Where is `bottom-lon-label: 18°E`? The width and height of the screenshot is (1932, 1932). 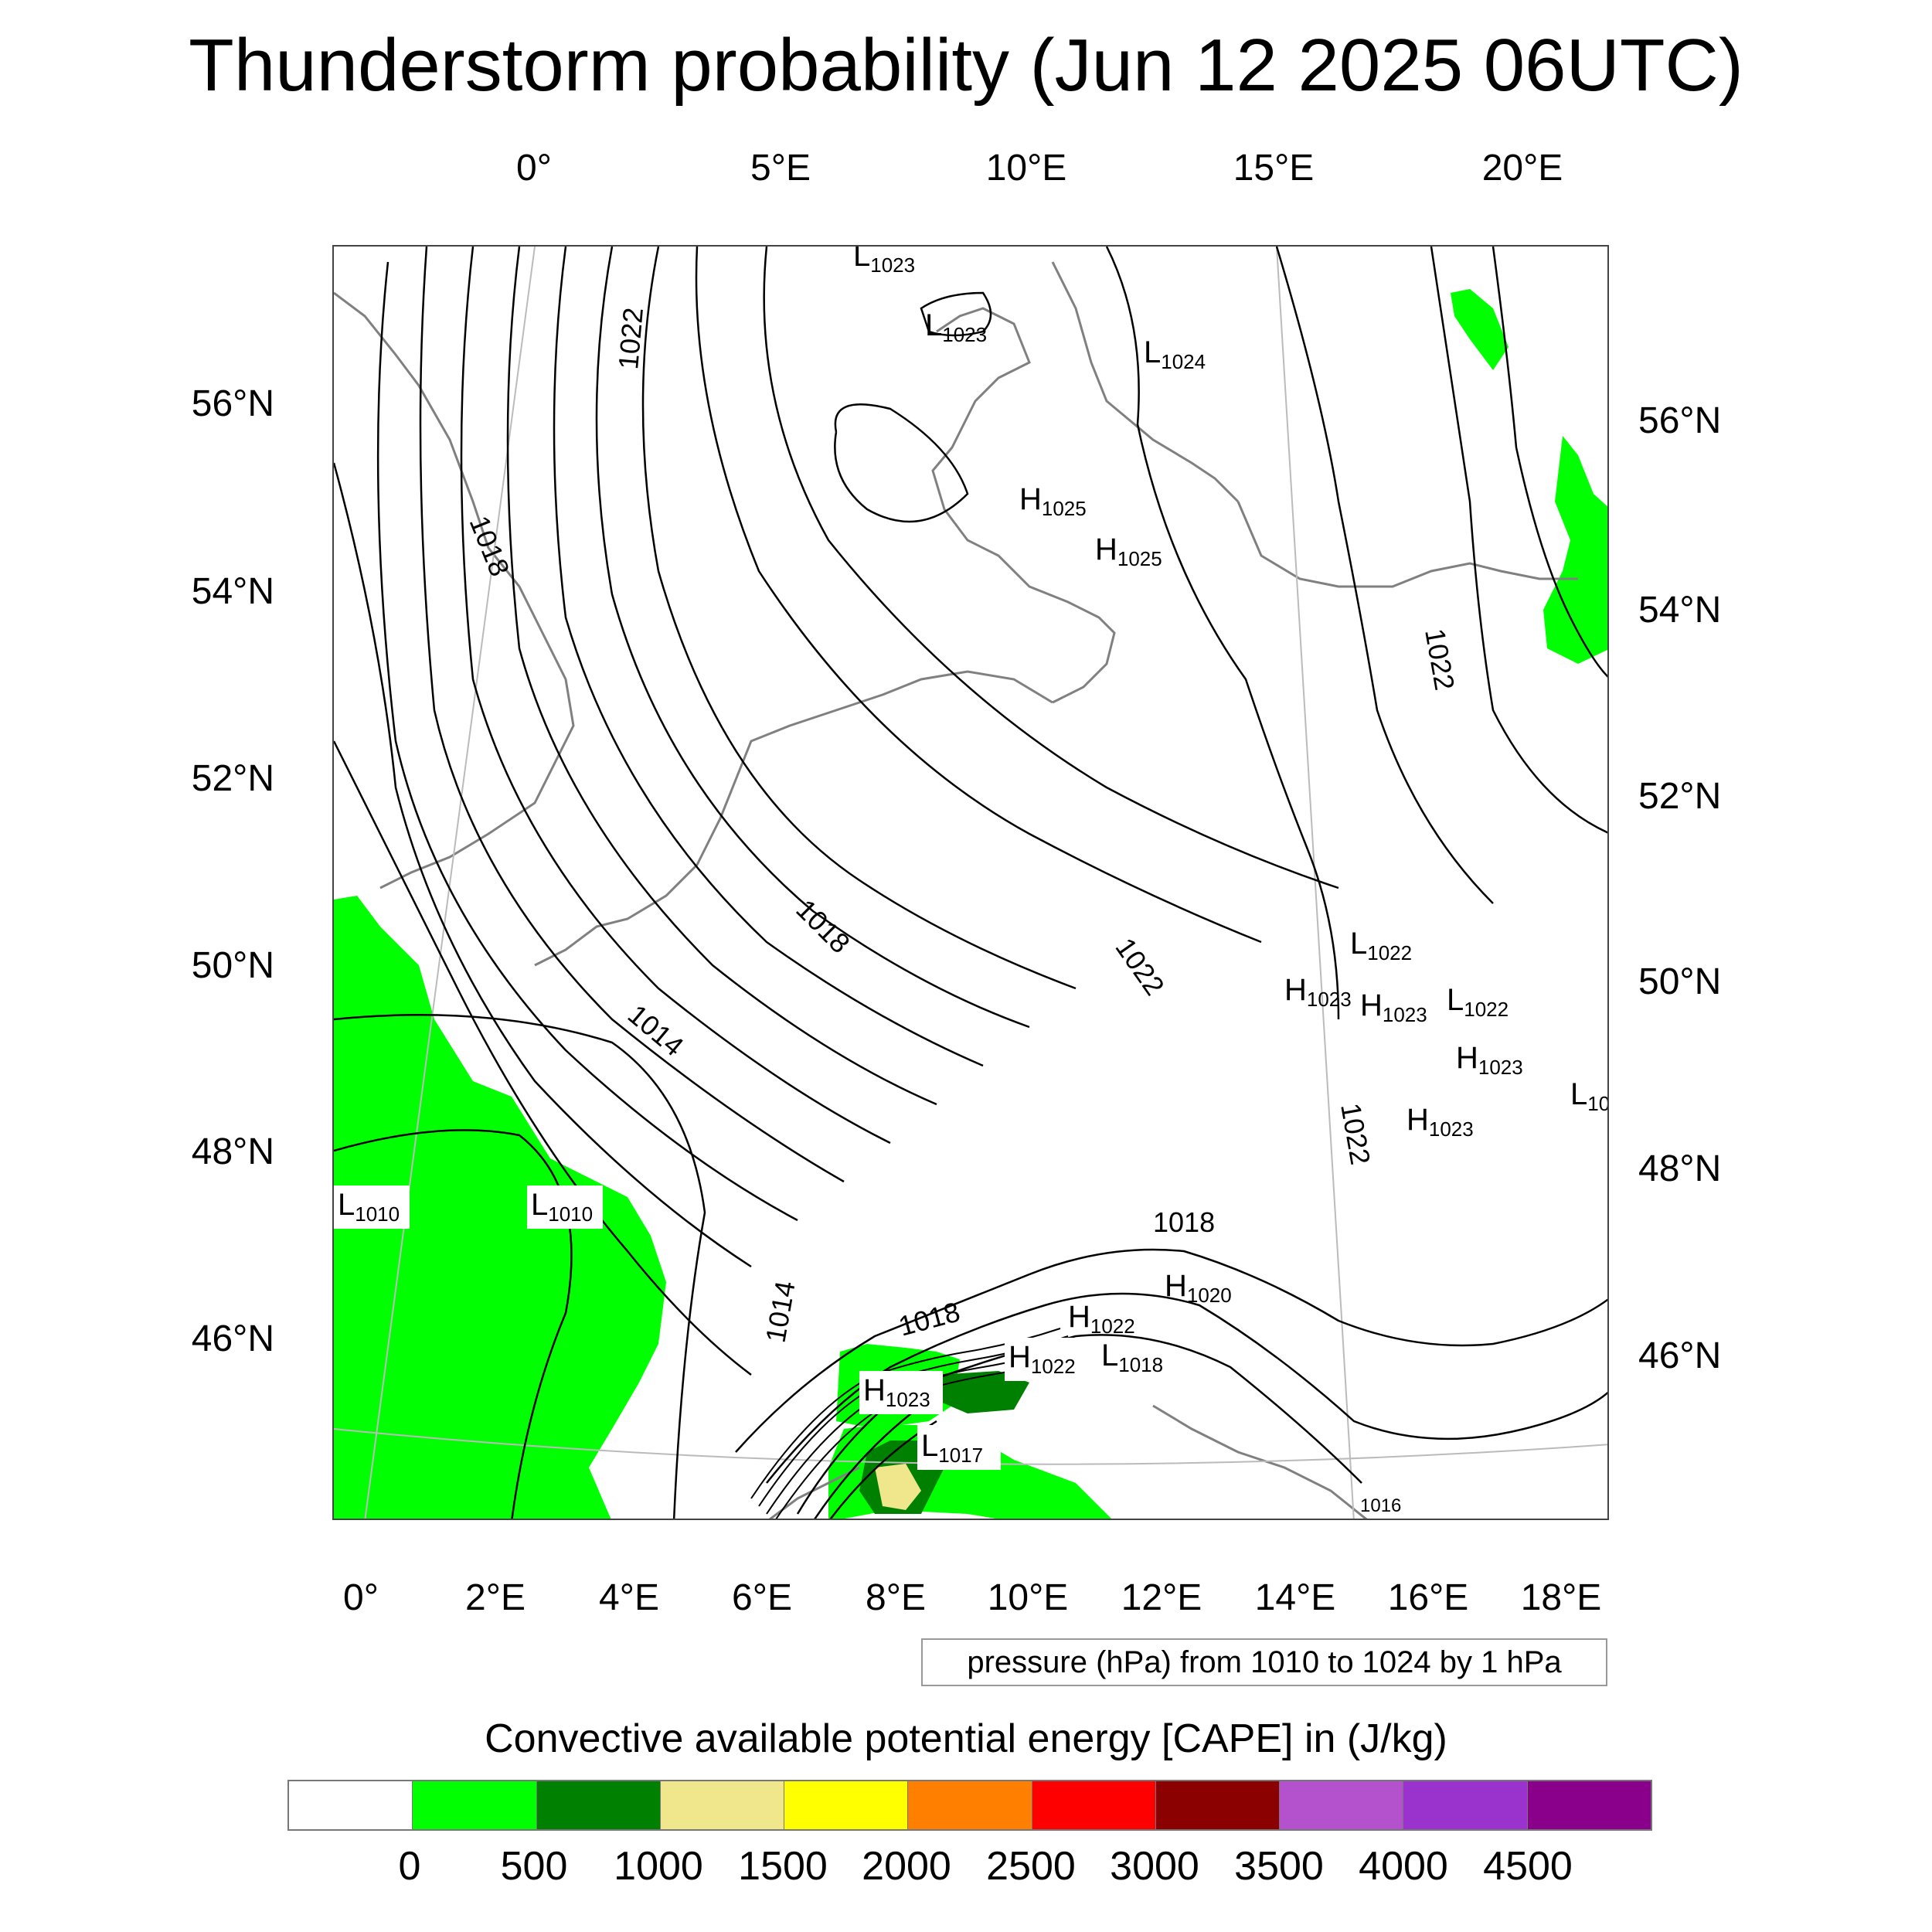 bottom-lon-label: 18°E is located at coordinates (1561, 1598).